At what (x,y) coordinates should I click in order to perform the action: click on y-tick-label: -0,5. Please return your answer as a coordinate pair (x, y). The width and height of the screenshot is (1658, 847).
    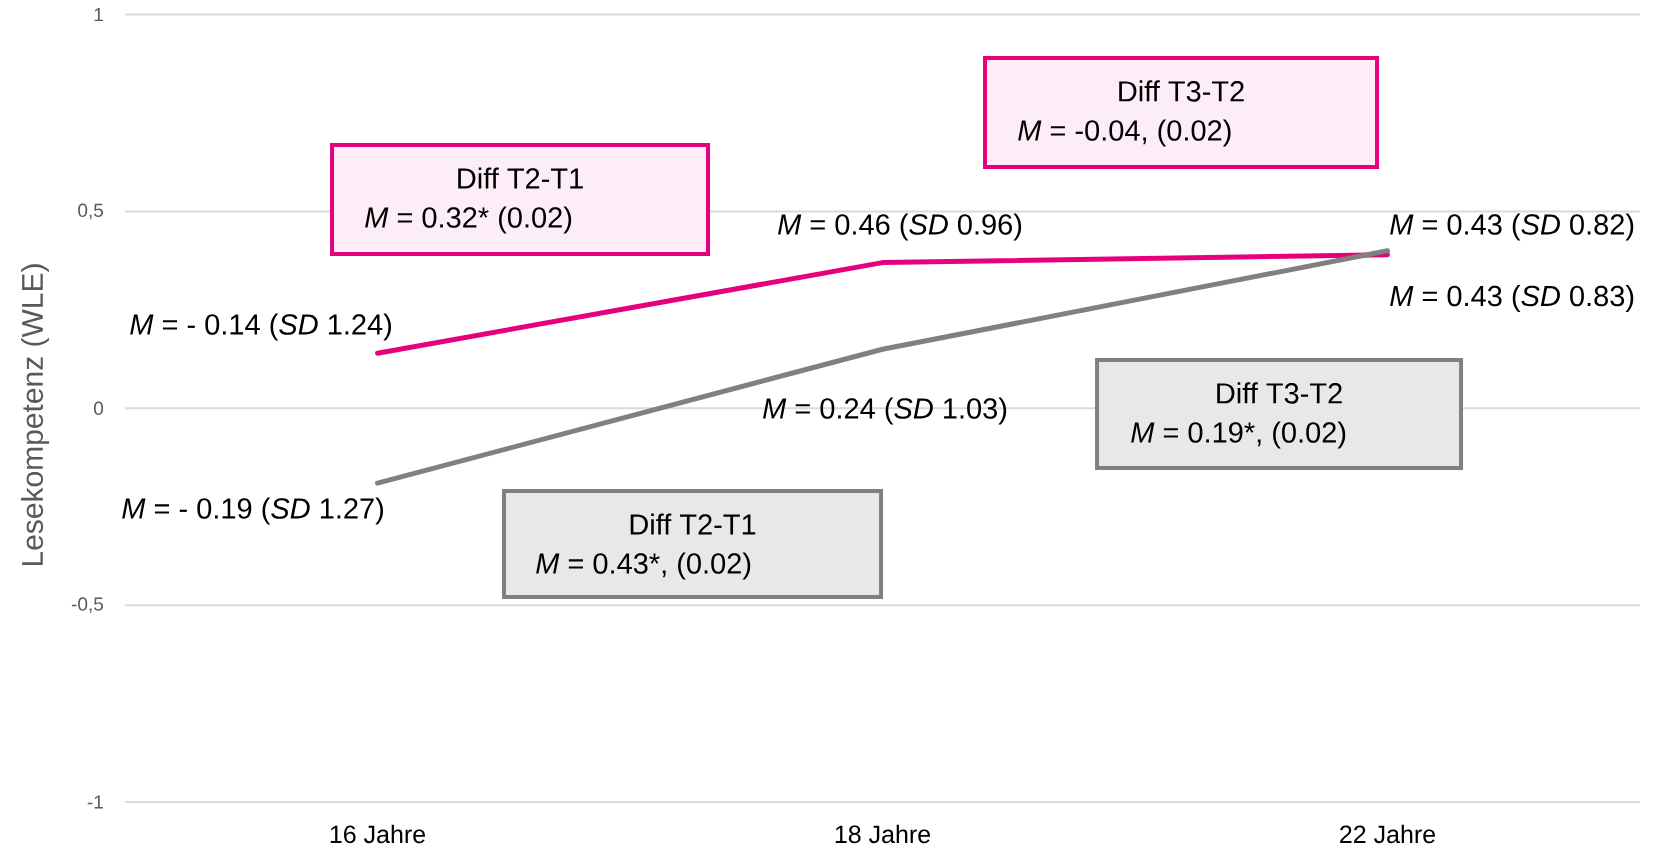
    Looking at the image, I should click on (87, 605).